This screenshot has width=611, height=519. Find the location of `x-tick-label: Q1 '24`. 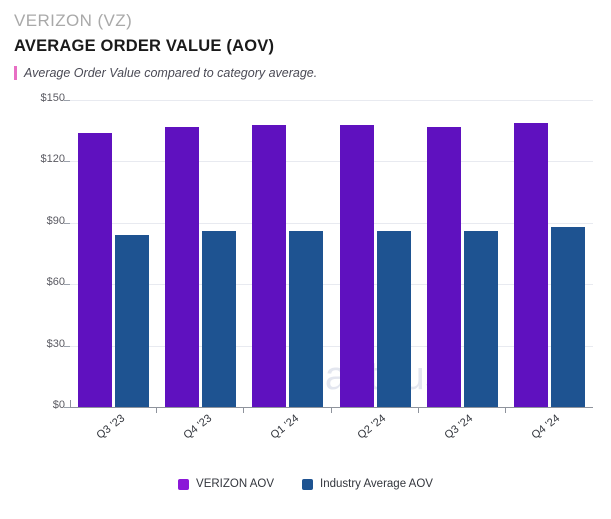

x-tick-label: Q1 '24 is located at coordinates (285, 427).